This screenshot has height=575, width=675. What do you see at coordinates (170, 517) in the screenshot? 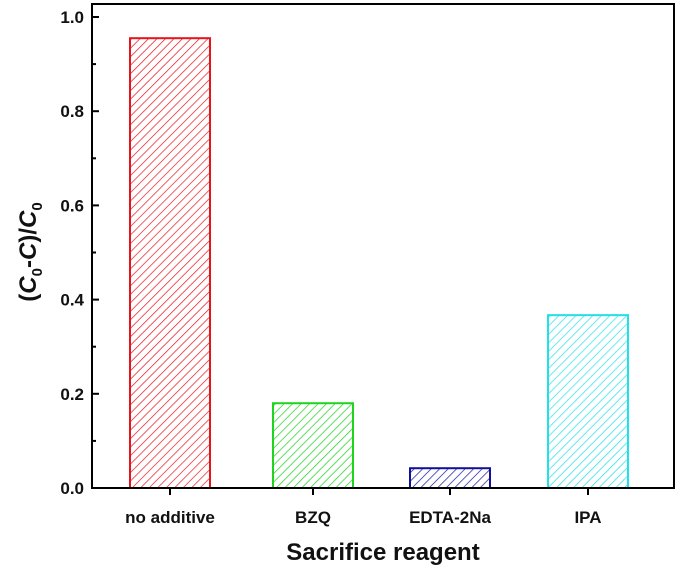
I see `x-tick-label: no additive` at bounding box center [170, 517].